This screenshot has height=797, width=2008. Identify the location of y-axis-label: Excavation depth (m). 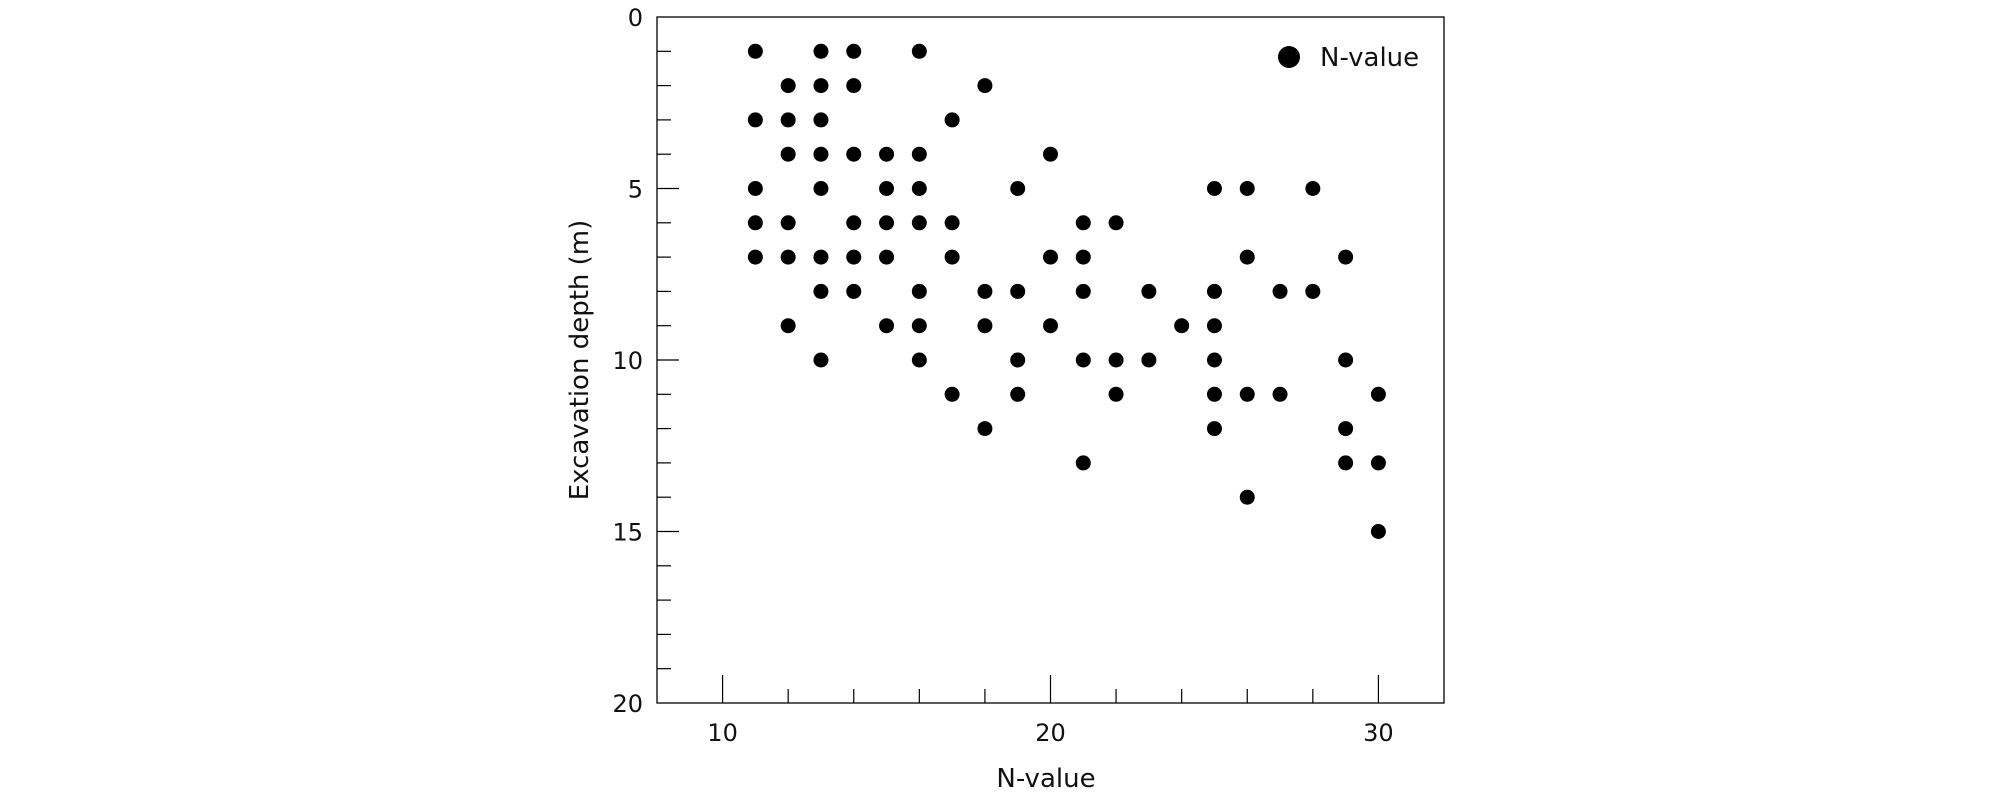
(580, 360).